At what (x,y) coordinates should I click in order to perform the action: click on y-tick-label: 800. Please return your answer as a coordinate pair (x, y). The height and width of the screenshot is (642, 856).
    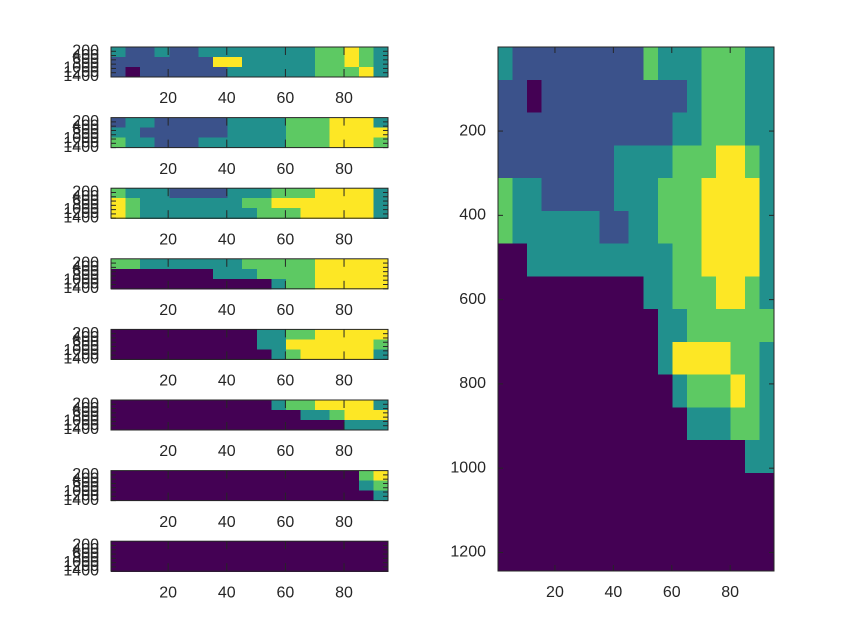
    Looking at the image, I should click on (85, 205).